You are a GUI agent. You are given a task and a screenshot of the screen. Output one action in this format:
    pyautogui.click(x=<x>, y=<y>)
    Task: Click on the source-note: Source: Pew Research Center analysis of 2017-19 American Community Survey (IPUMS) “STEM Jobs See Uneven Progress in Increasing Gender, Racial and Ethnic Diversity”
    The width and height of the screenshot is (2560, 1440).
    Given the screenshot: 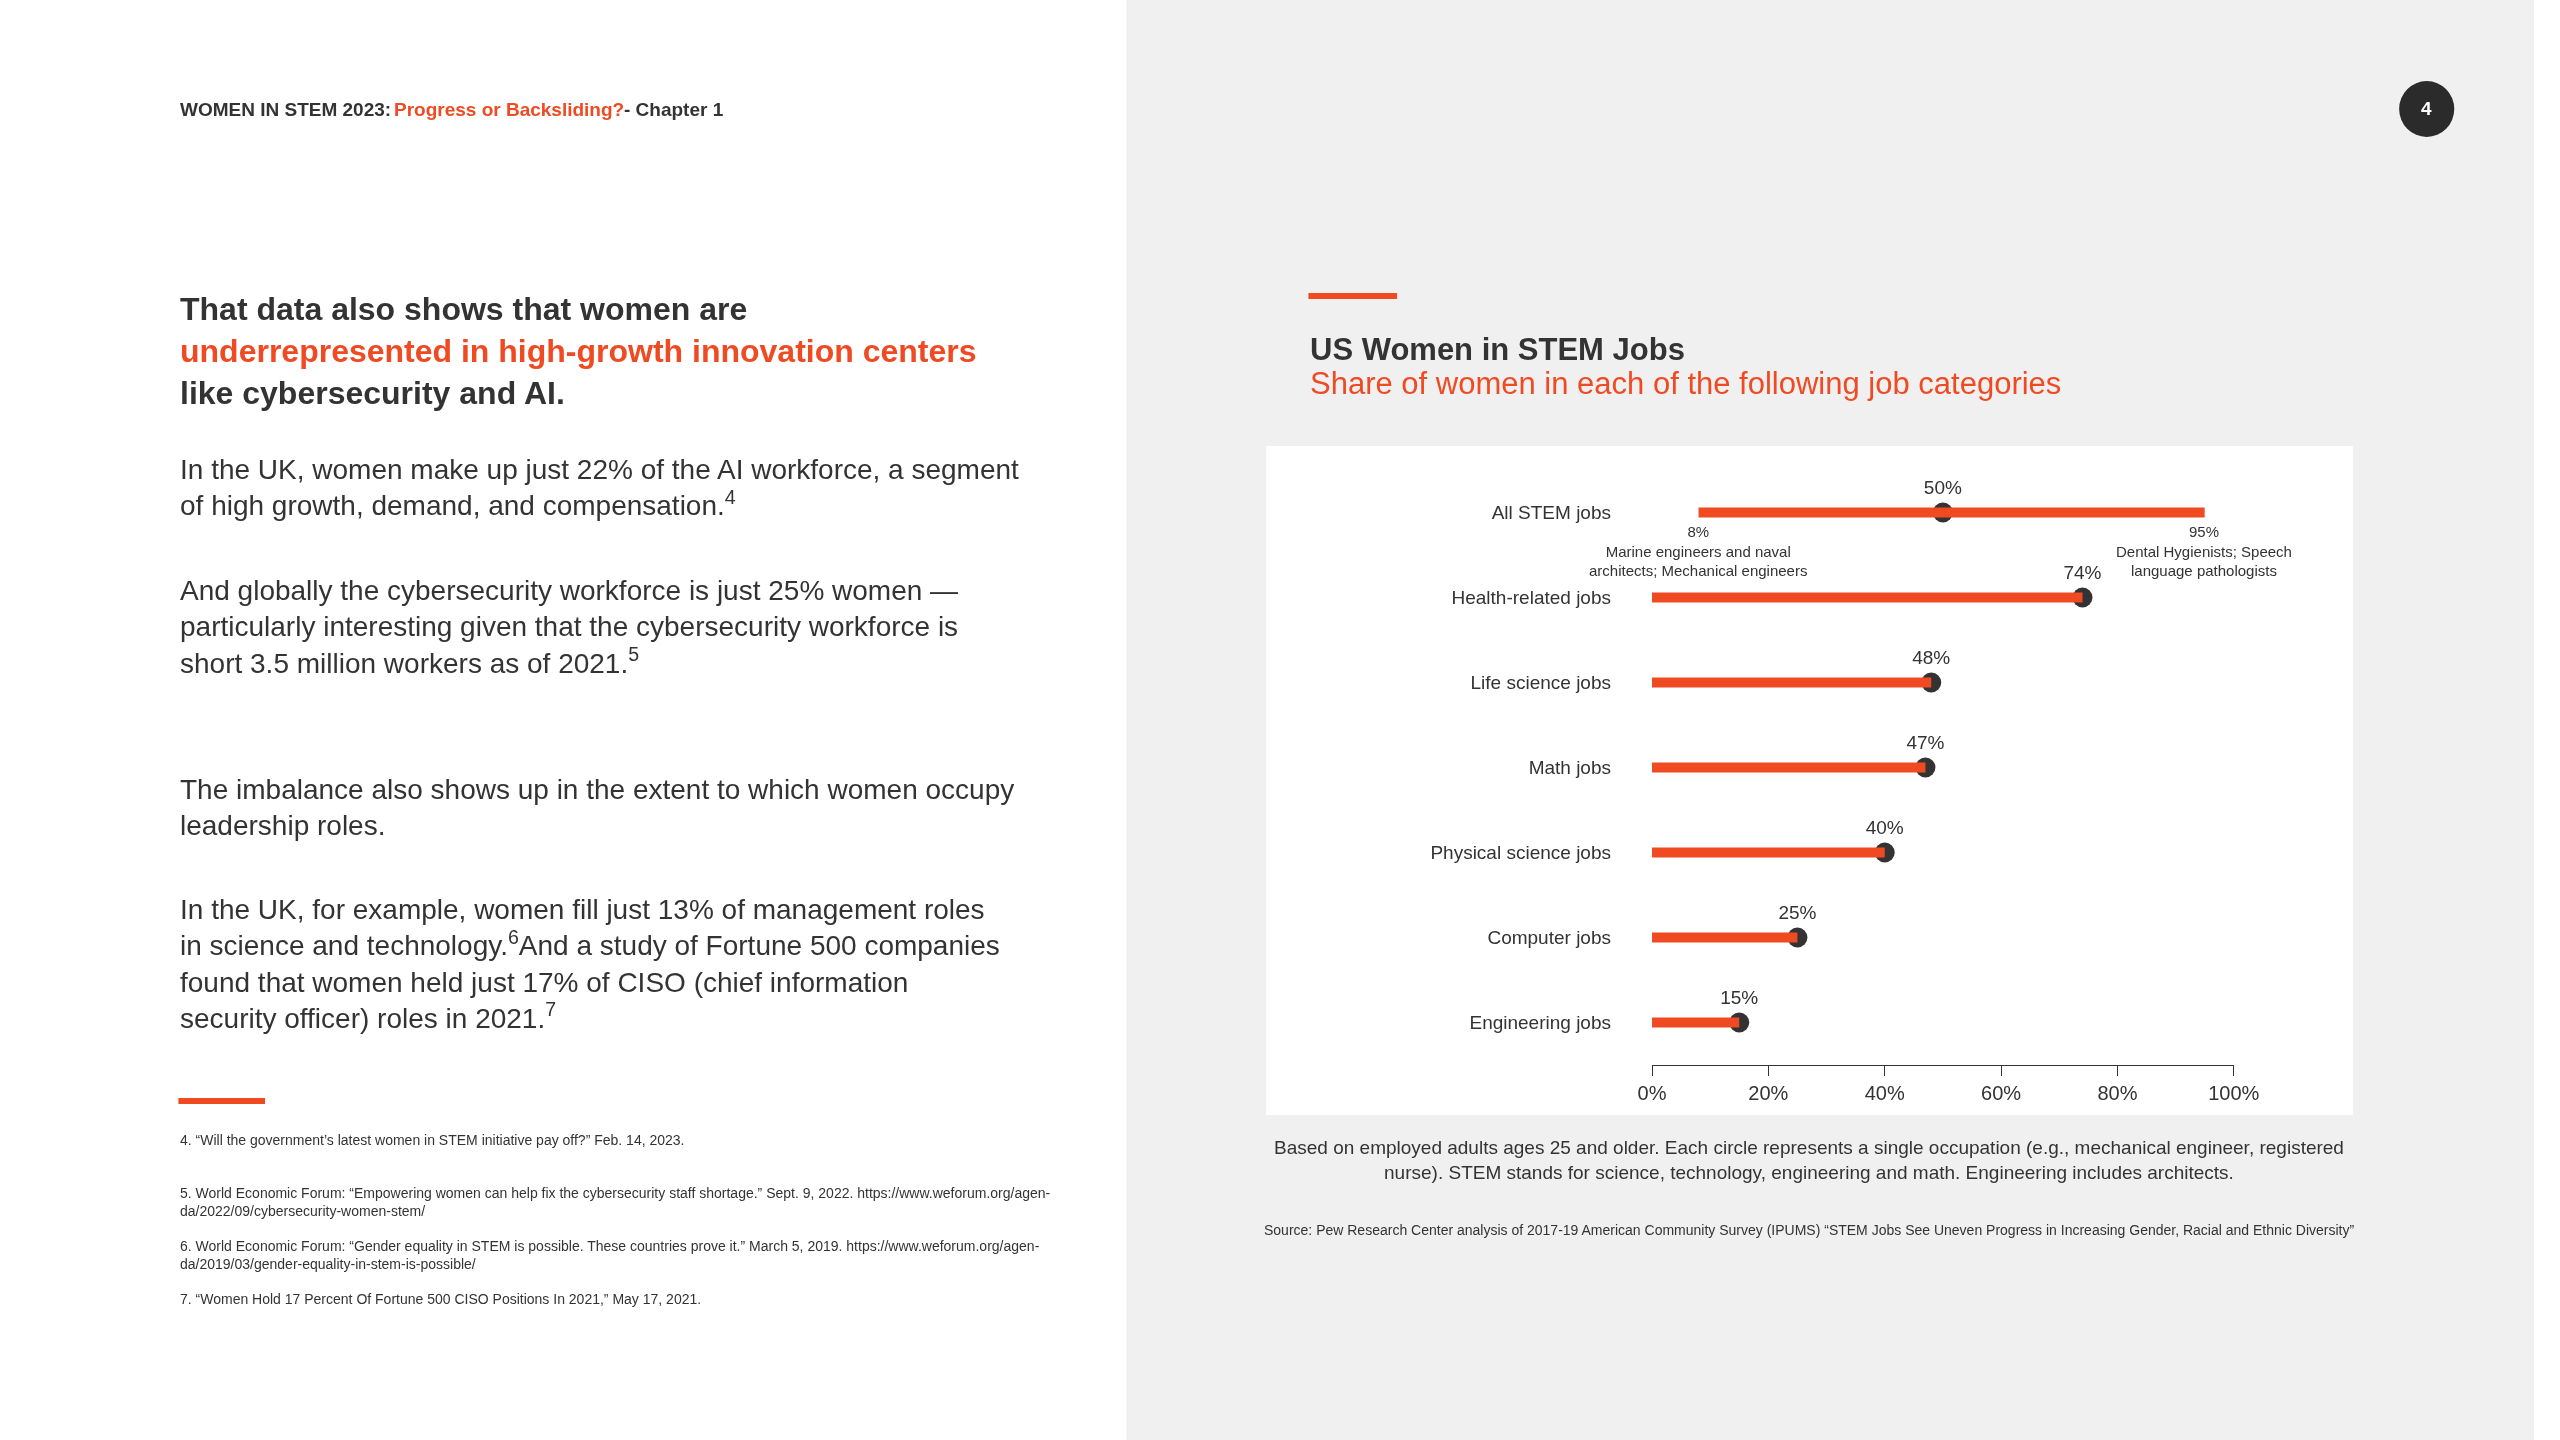 What is the action you would take?
    pyautogui.click(x=1809, y=1230)
    